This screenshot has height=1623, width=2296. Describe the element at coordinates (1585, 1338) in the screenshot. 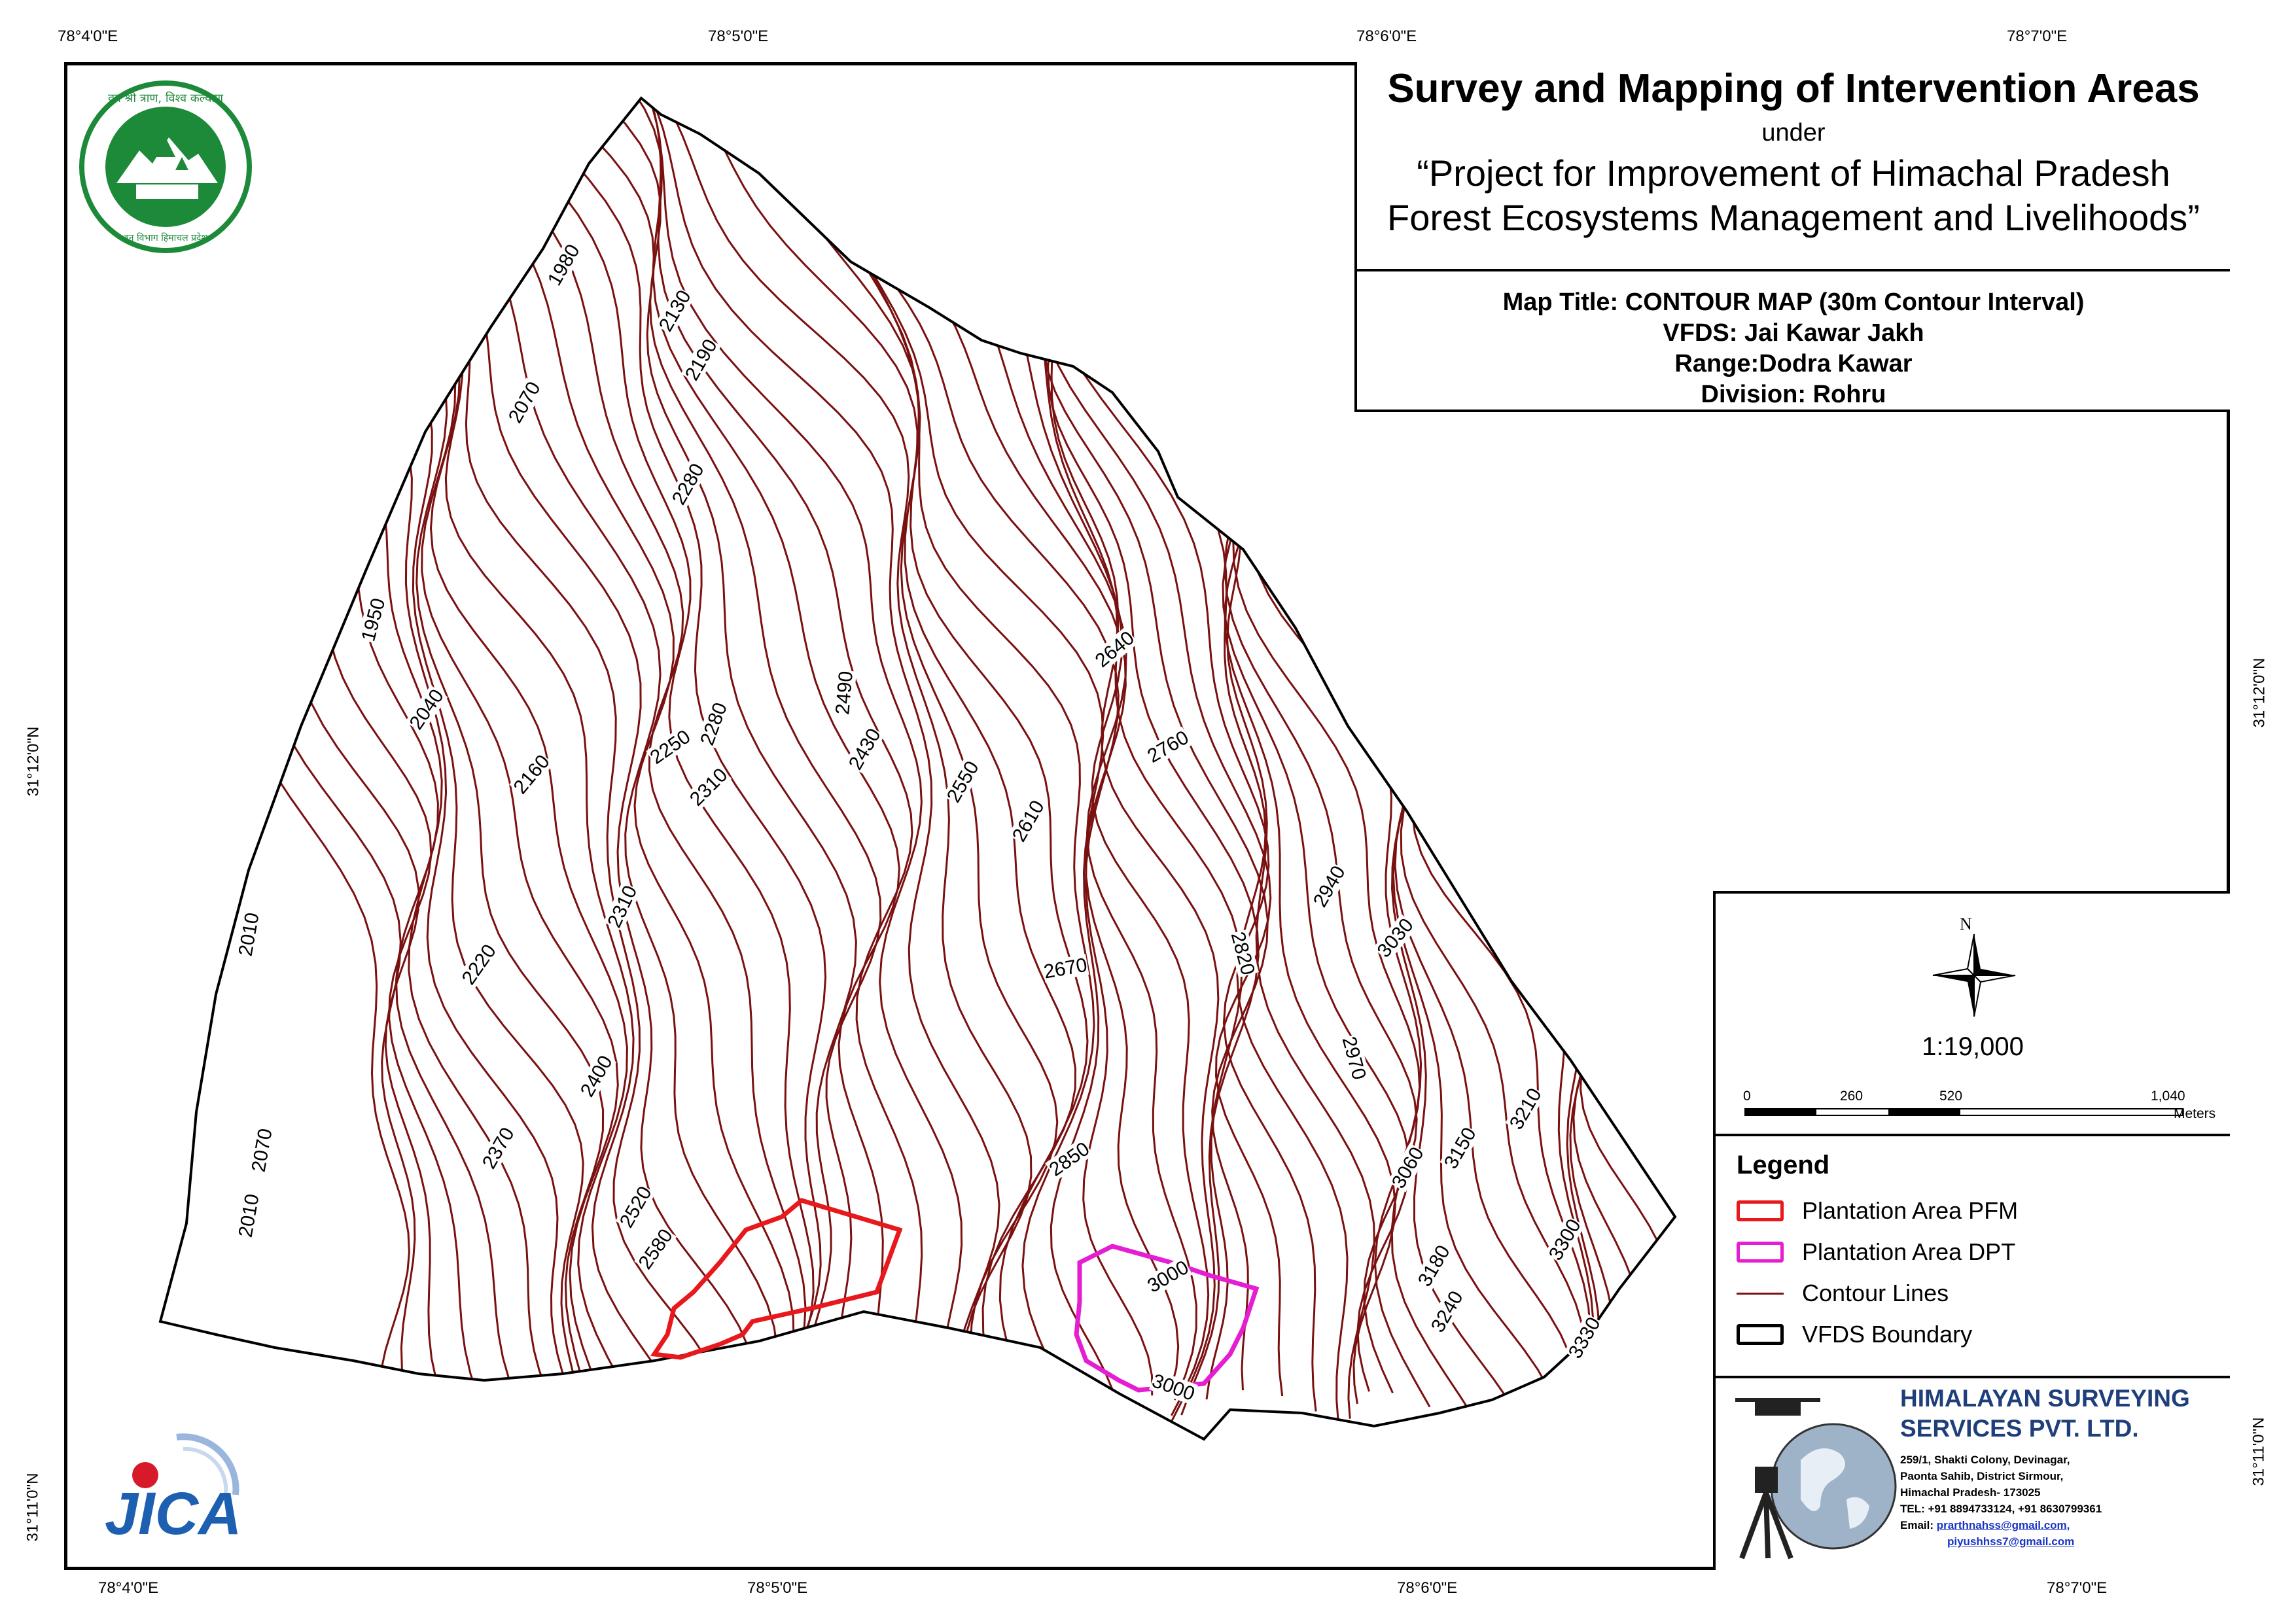

I see `contour-label: 3330` at that location.